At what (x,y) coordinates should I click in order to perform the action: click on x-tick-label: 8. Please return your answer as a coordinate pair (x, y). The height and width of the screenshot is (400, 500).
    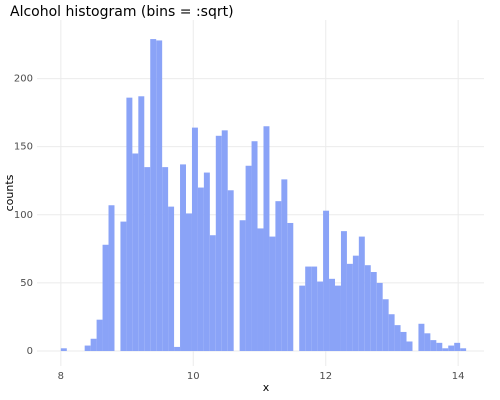
    Looking at the image, I should click on (61, 376).